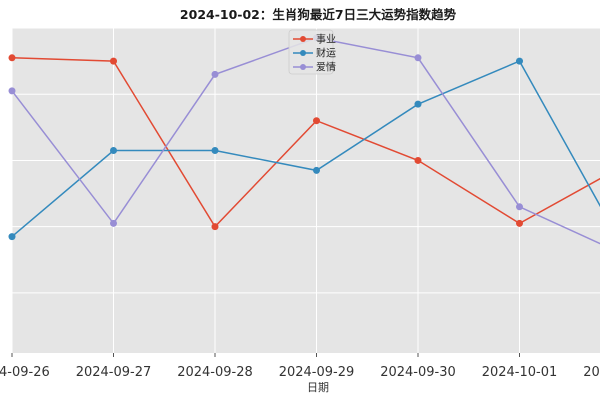 The height and width of the screenshot is (400, 600). I want to click on x-axis-label: 日期, so click(318, 387).